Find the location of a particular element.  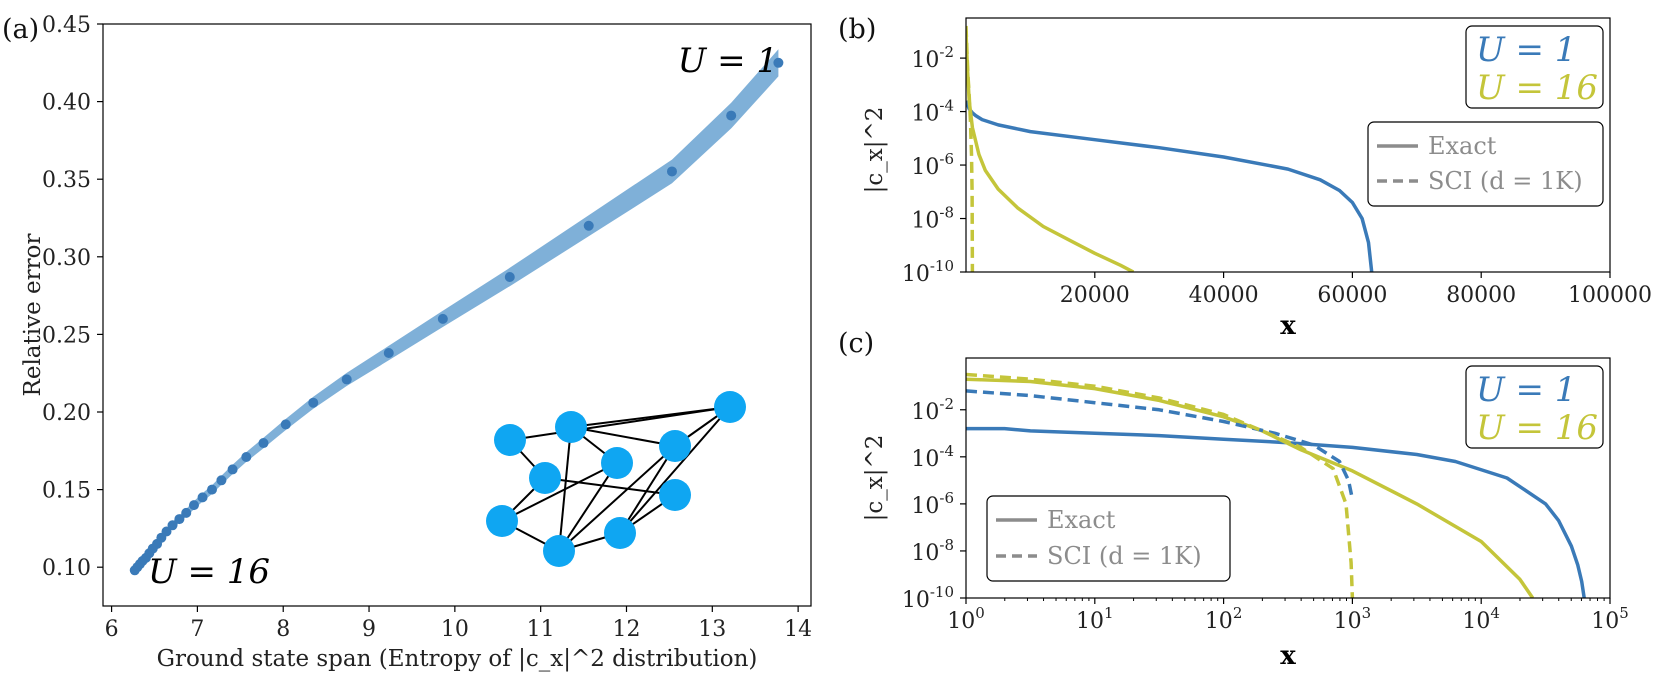

x-tick-label: 8 is located at coordinates (283, 629).